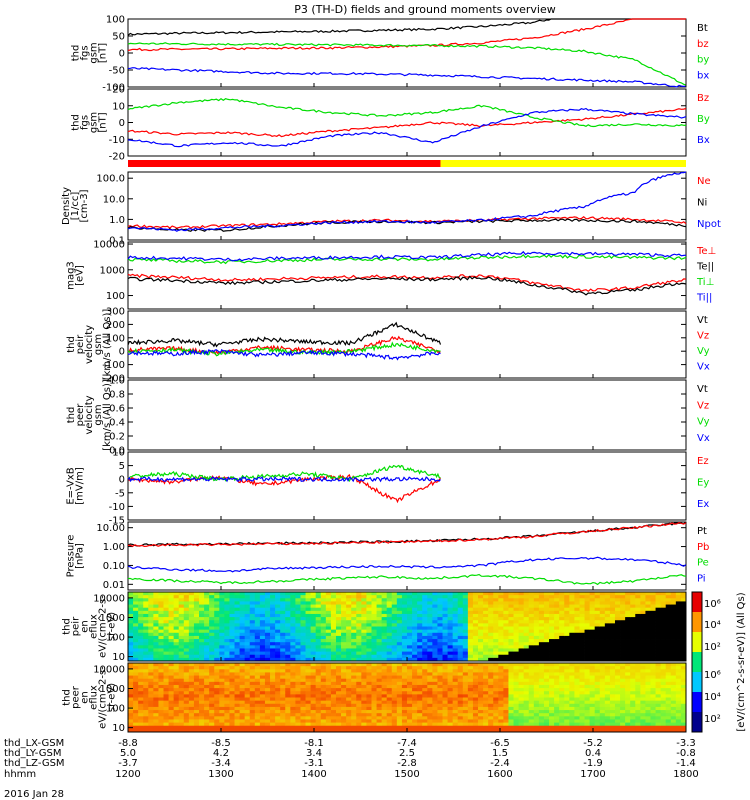 The width and height of the screenshot is (750, 800). What do you see at coordinates (75, 206) in the screenshot?
I see `ylabel-line: [1/cc]` at bounding box center [75, 206].